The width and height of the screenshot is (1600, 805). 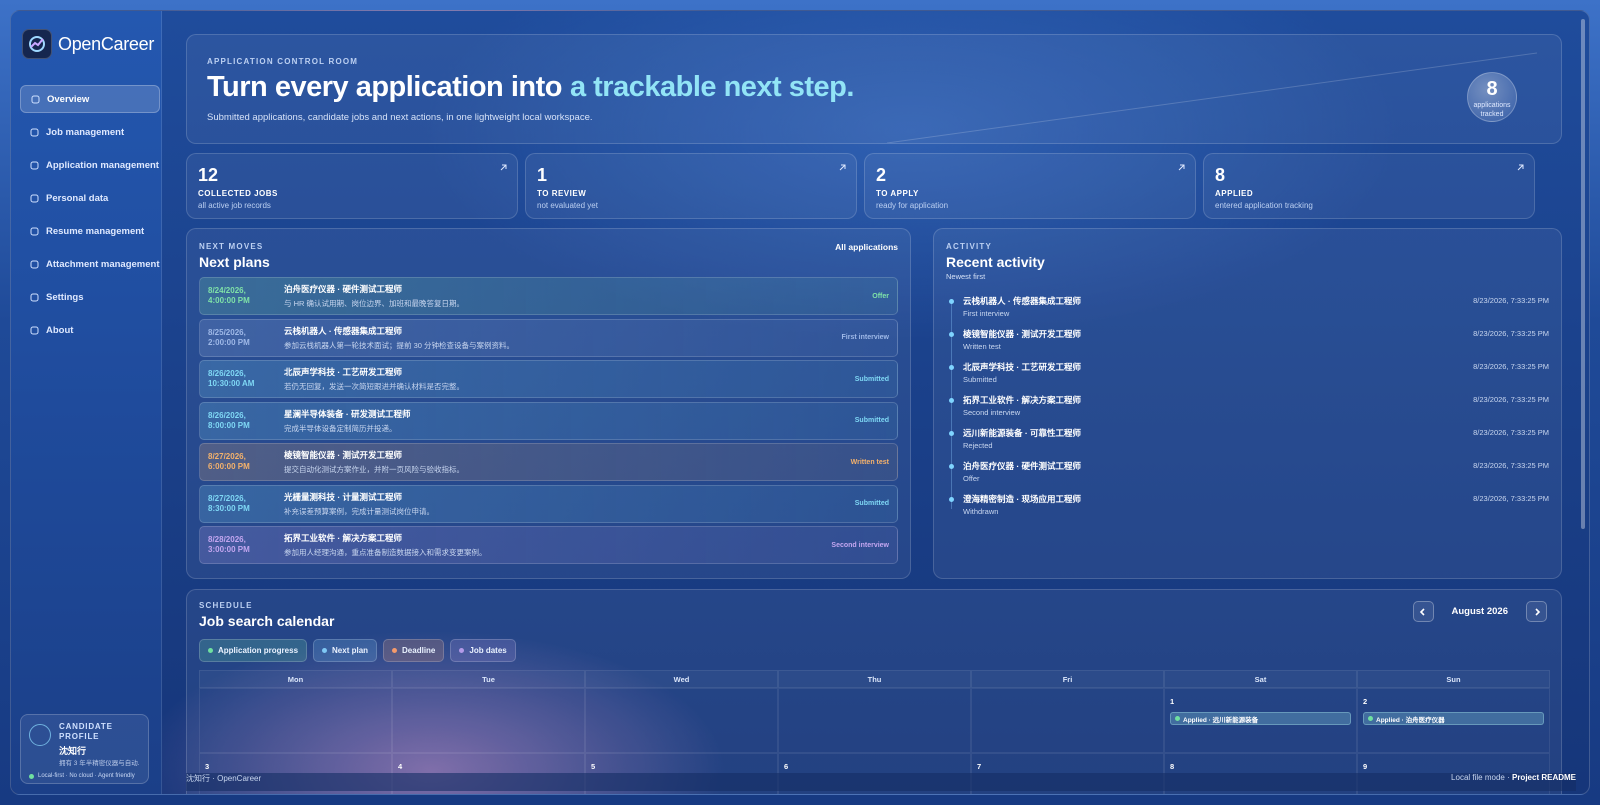 I want to click on activity-title: 远川新能源装备 · 可靠性工程师, so click(x=1022, y=433).